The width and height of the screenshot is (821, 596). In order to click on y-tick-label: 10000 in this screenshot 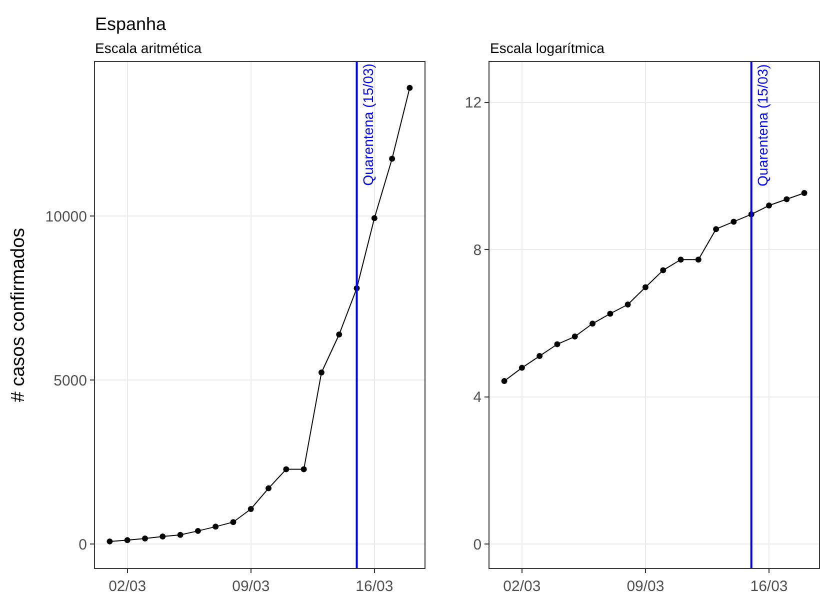, I will do `click(66, 217)`.